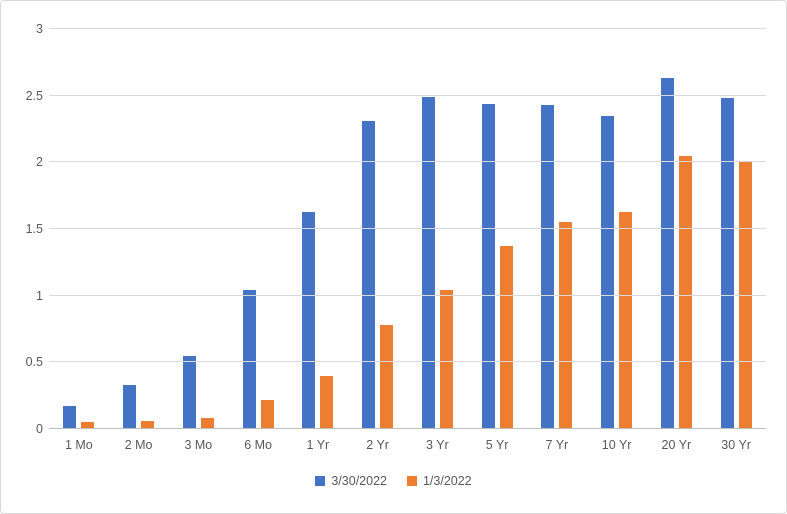 This screenshot has width=787, height=514. What do you see at coordinates (34, 95) in the screenshot?
I see `y-tick-label: 2.5` at bounding box center [34, 95].